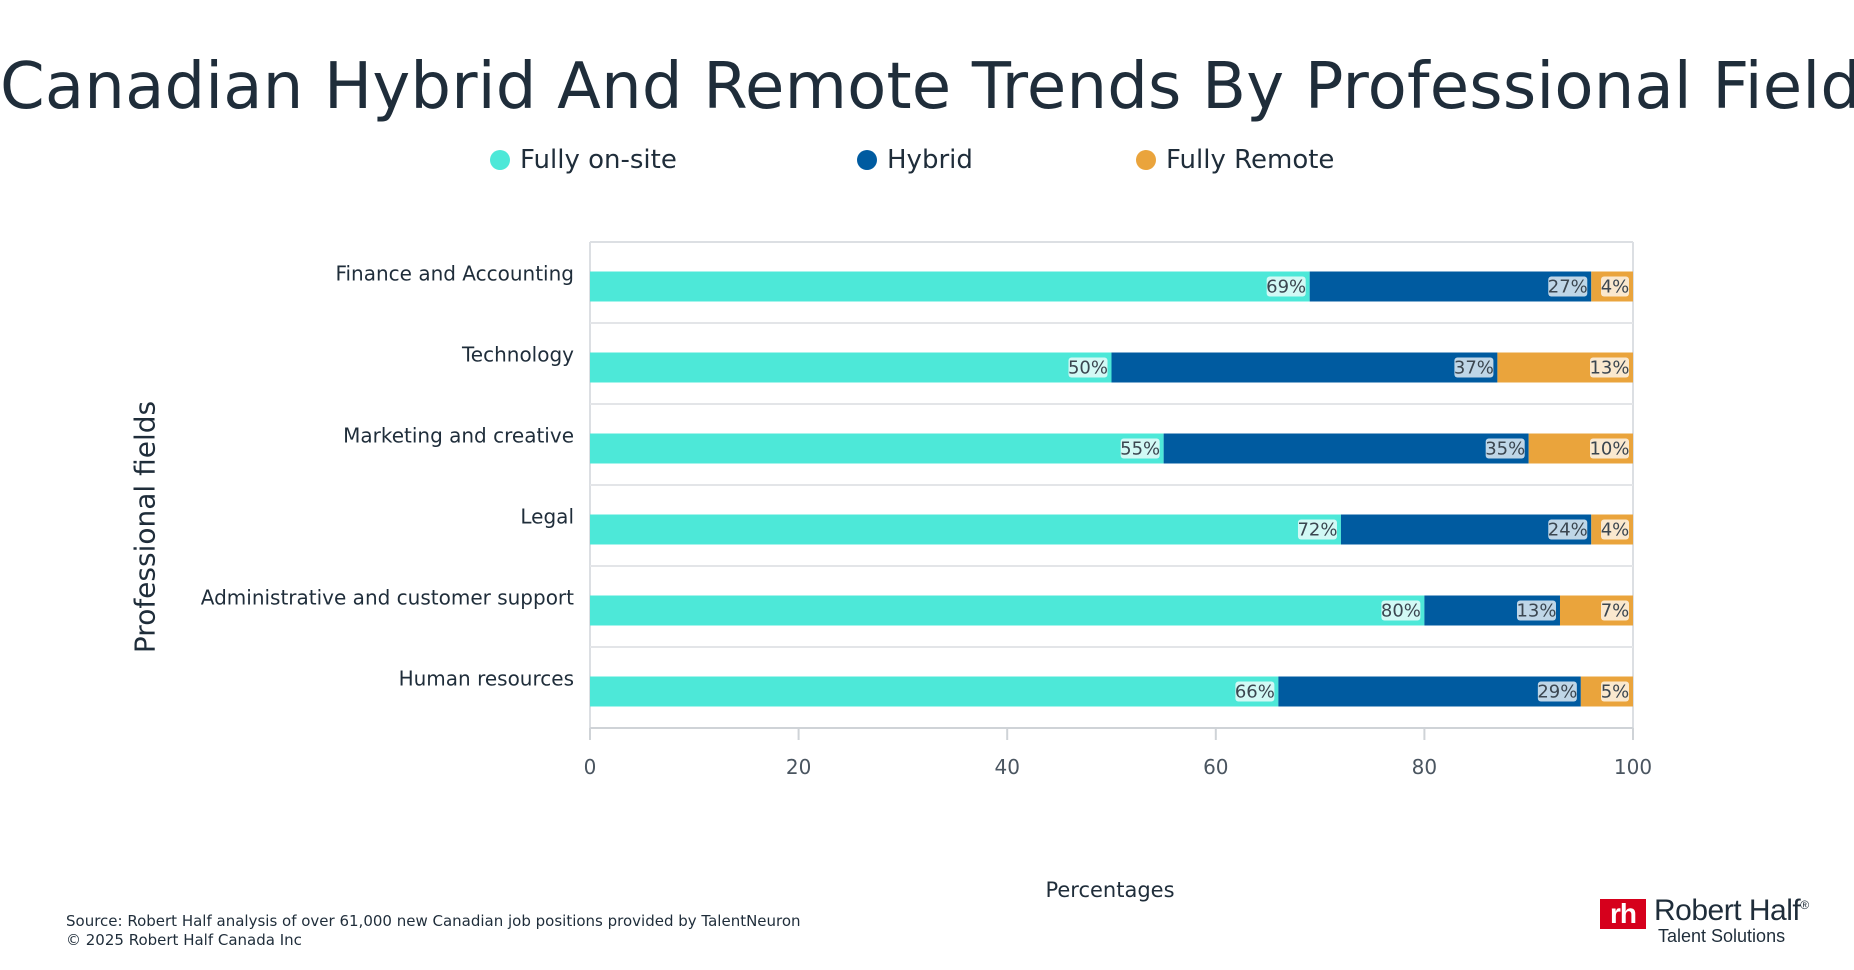 Image resolution: width=1854 pixels, height=970 pixels. Describe the element at coordinates (1250, 160) in the screenshot. I see `legend-label-fully-remote: Fully Remote` at that location.